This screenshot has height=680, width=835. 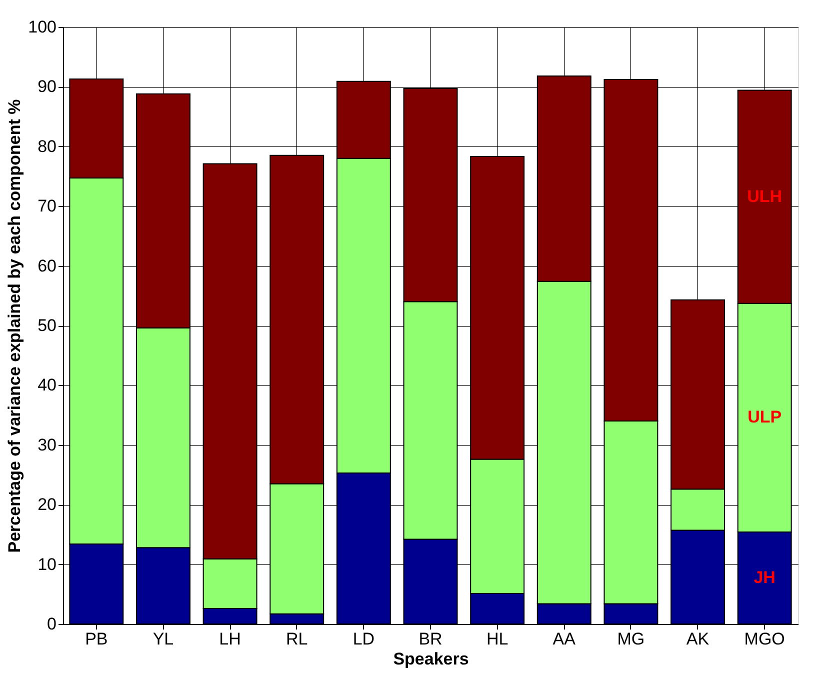 What do you see at coordinates (47, 564) in the screenshot?
I see `y-tick-label: 10` at bounding box center [47, 564].